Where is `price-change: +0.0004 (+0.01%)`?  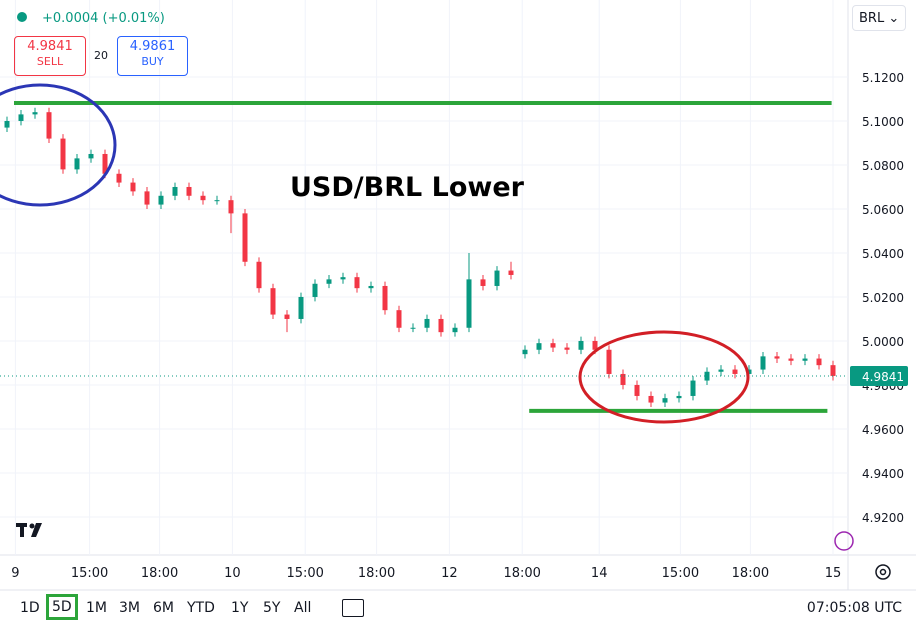 price-change: +0.0004 (+0.01%) is located at coordinates (103, 18).